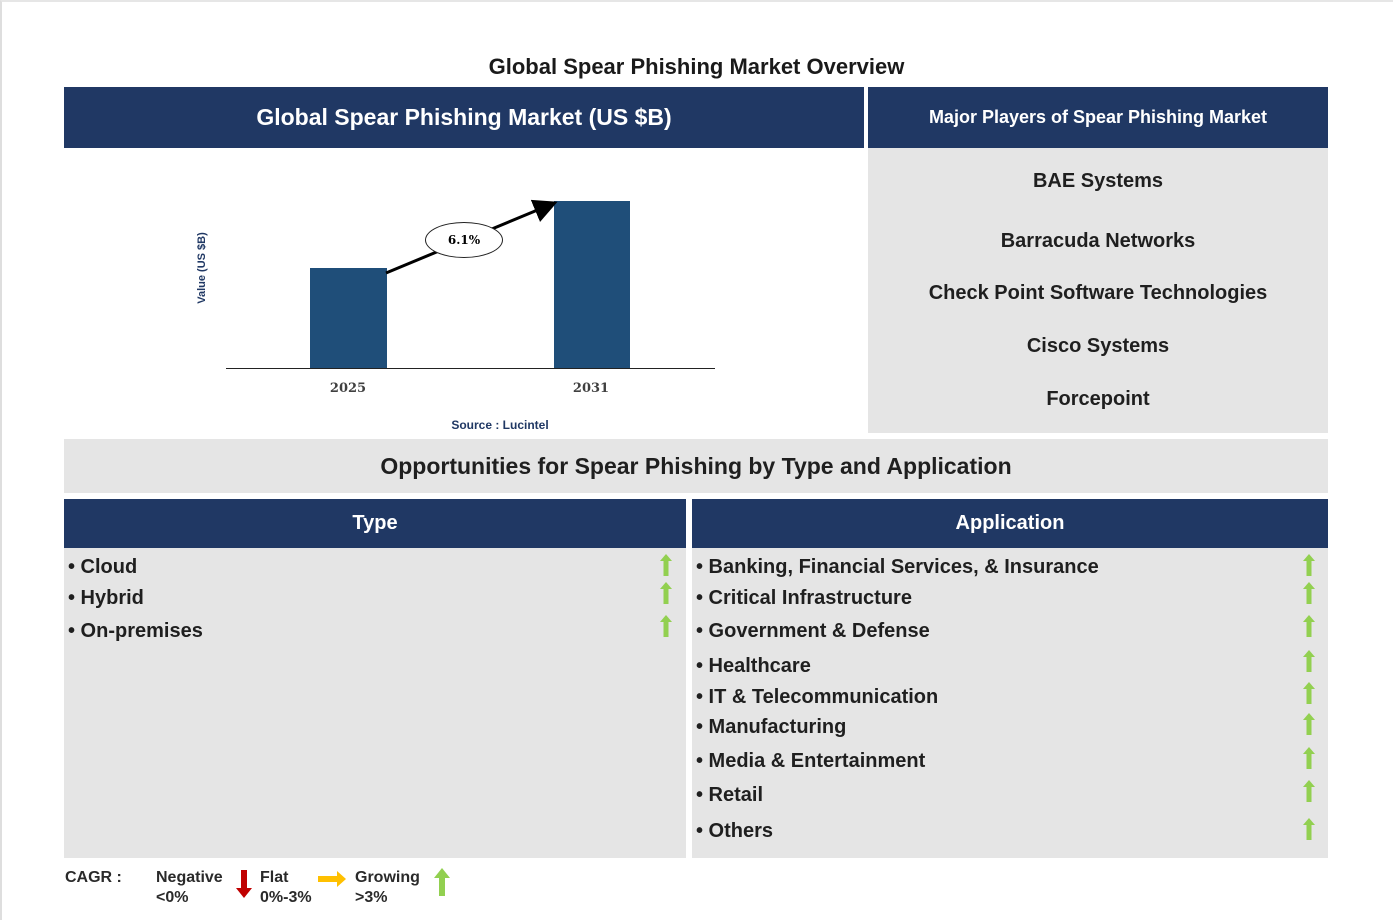 Image resolution: width=1393 pixels, height=920 pixels. I want to click on player-item: BAE Systems, so click(1098, 181).